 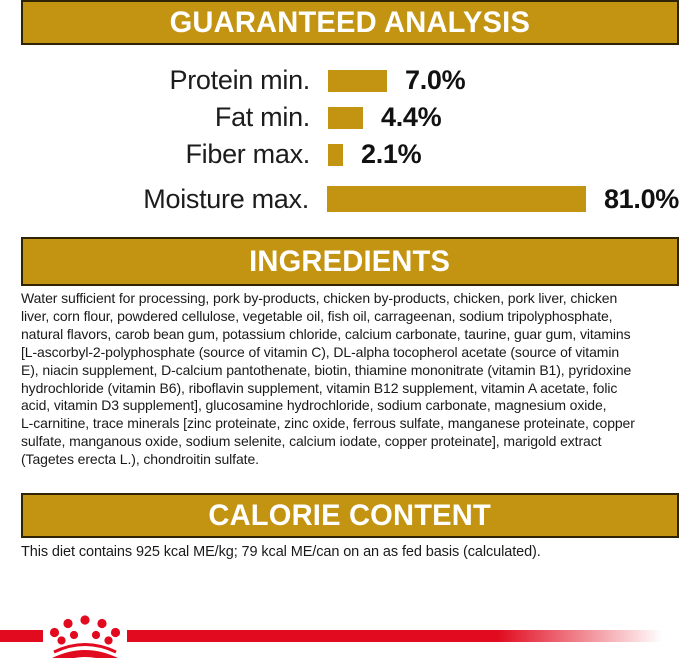 I want to click on calorie-content-title: CALORIE CONTENT, so click(x=350, y=515).